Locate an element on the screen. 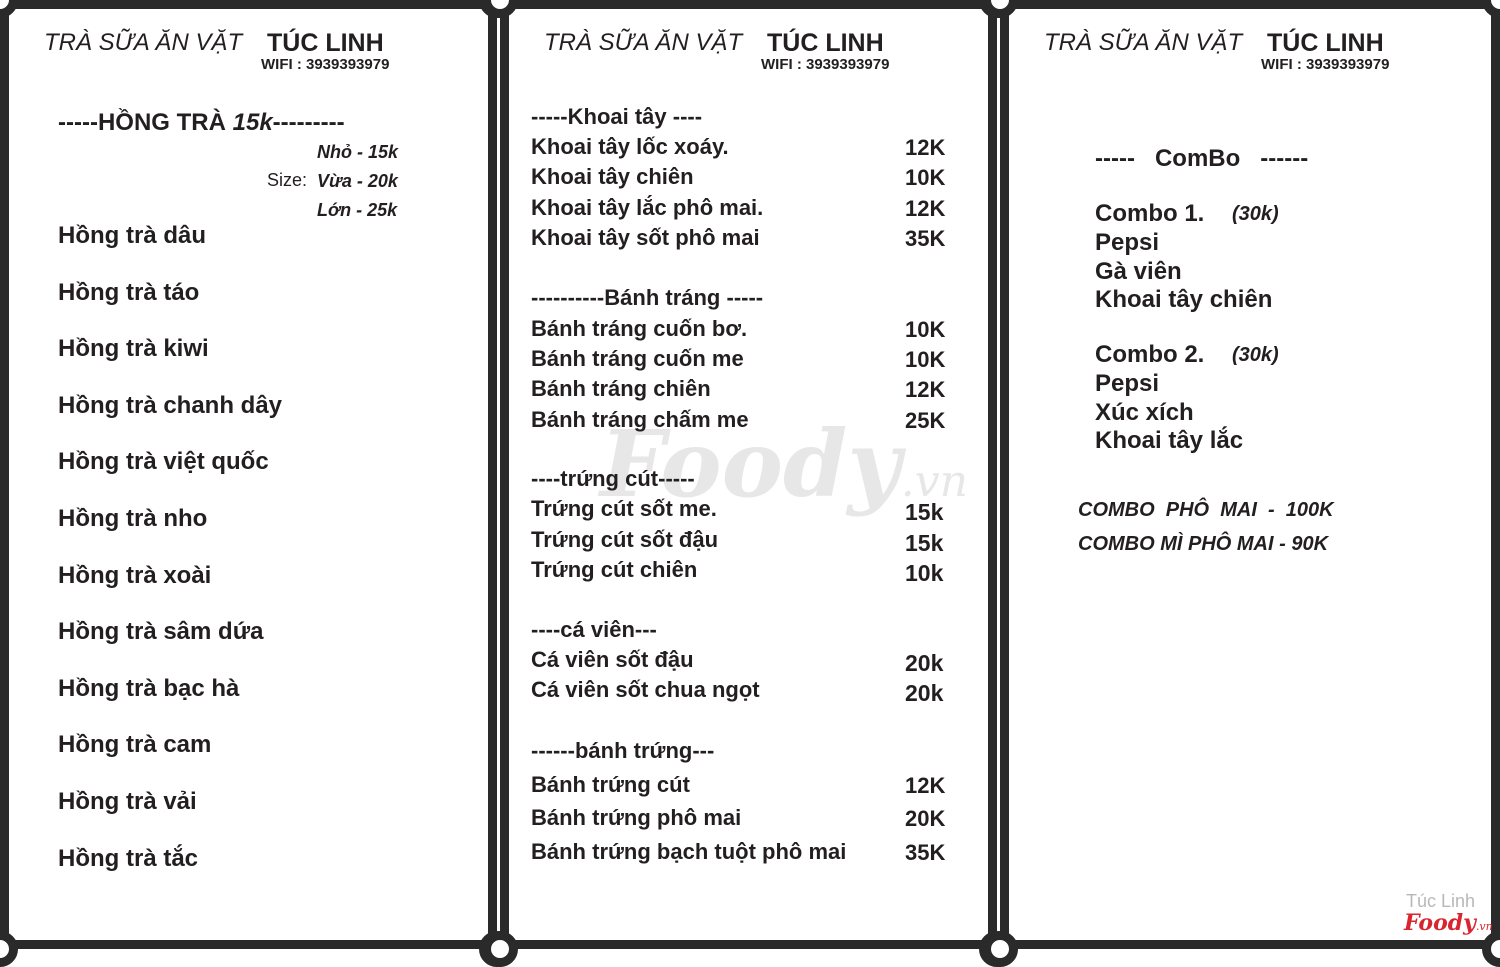 The image size is (1500, 967). item-name: Bánh trứng cút is located at coordinates (610, 784).